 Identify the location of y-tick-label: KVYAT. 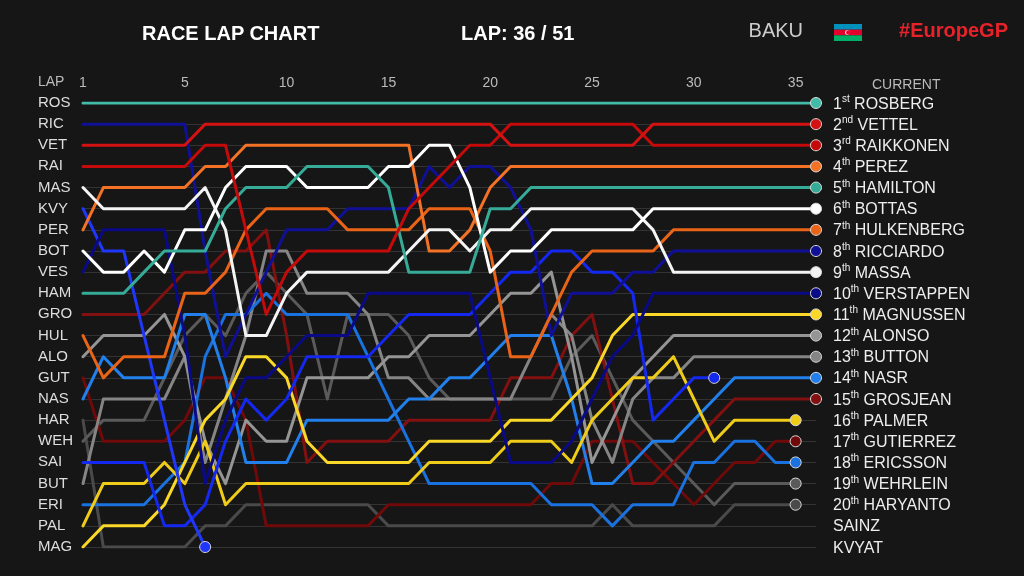
(858, 547).